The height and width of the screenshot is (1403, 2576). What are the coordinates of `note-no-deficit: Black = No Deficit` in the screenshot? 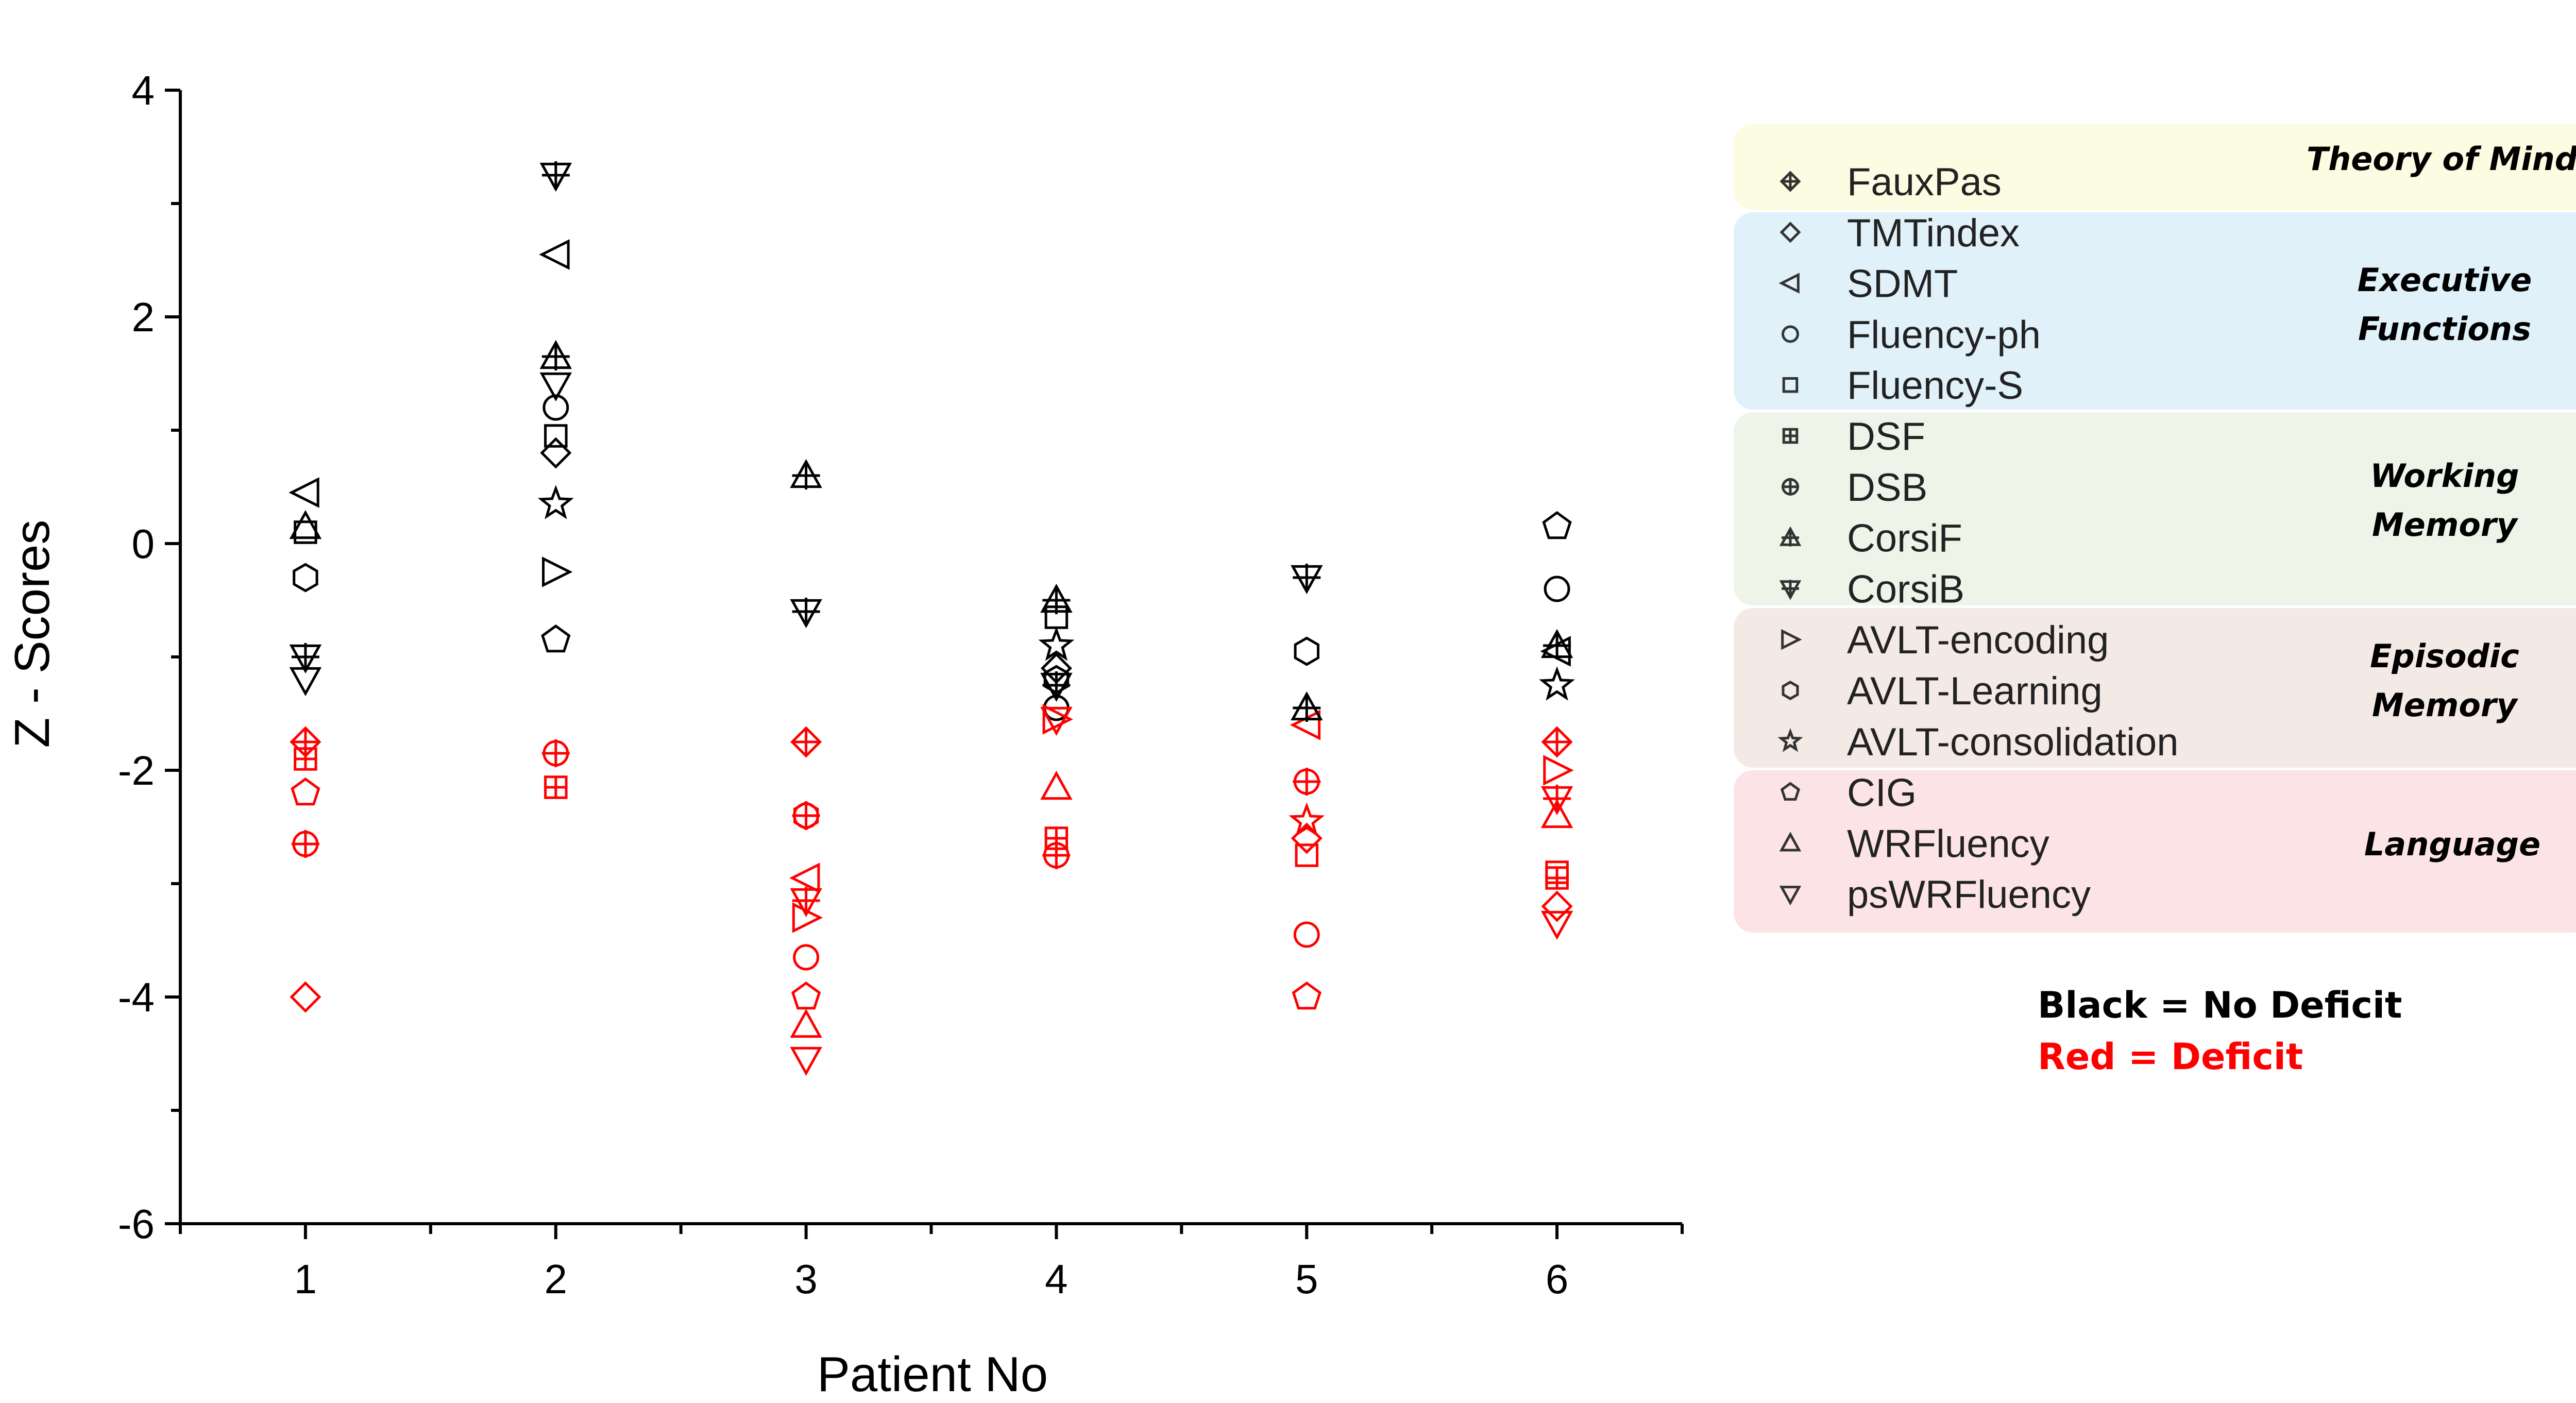 It's located at (2220, 1005).